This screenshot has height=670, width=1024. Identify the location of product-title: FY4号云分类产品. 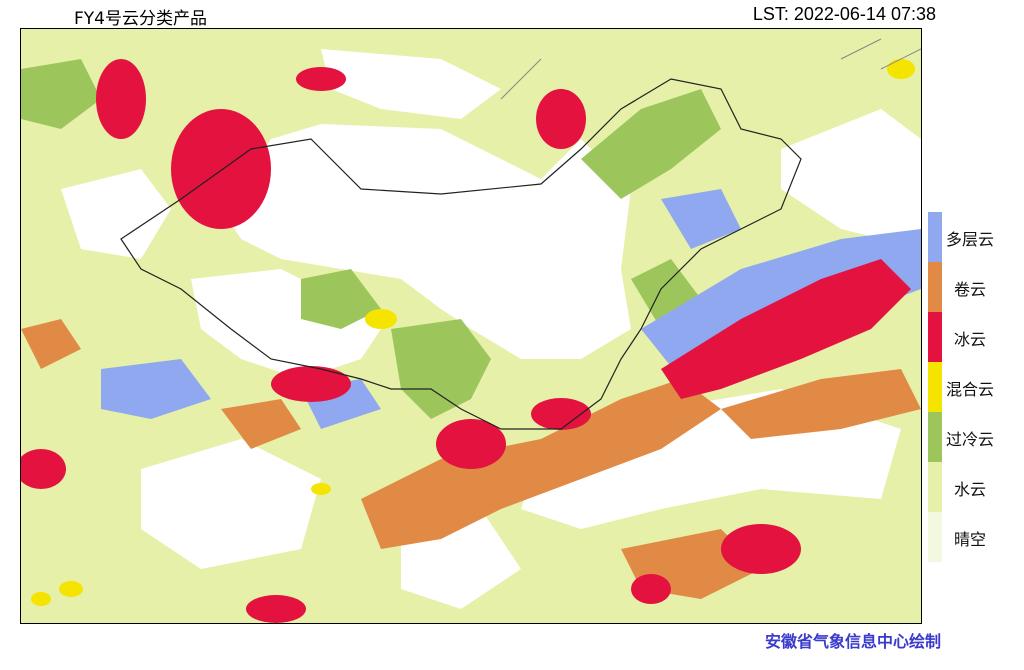
(140, 19).